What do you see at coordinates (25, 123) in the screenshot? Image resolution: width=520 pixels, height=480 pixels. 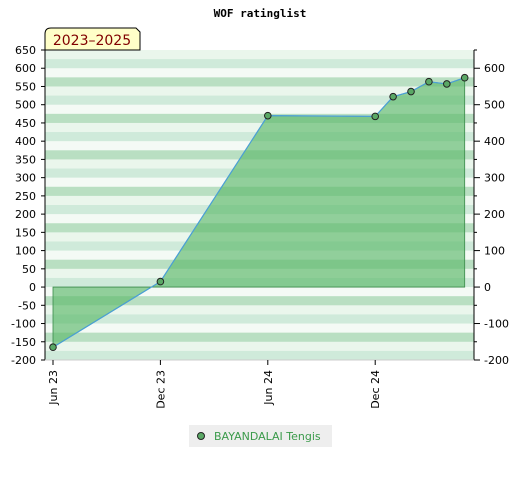 I see `left-tick-label: 450` at bounding box center [25, 123].